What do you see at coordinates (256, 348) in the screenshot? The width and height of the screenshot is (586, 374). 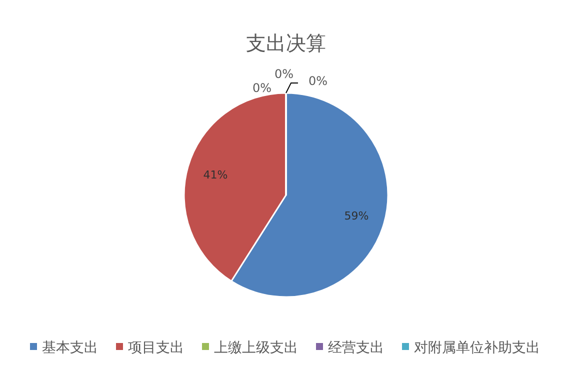 I see `legend-label: 上缴上级支出` at bounding box center [256, 348].